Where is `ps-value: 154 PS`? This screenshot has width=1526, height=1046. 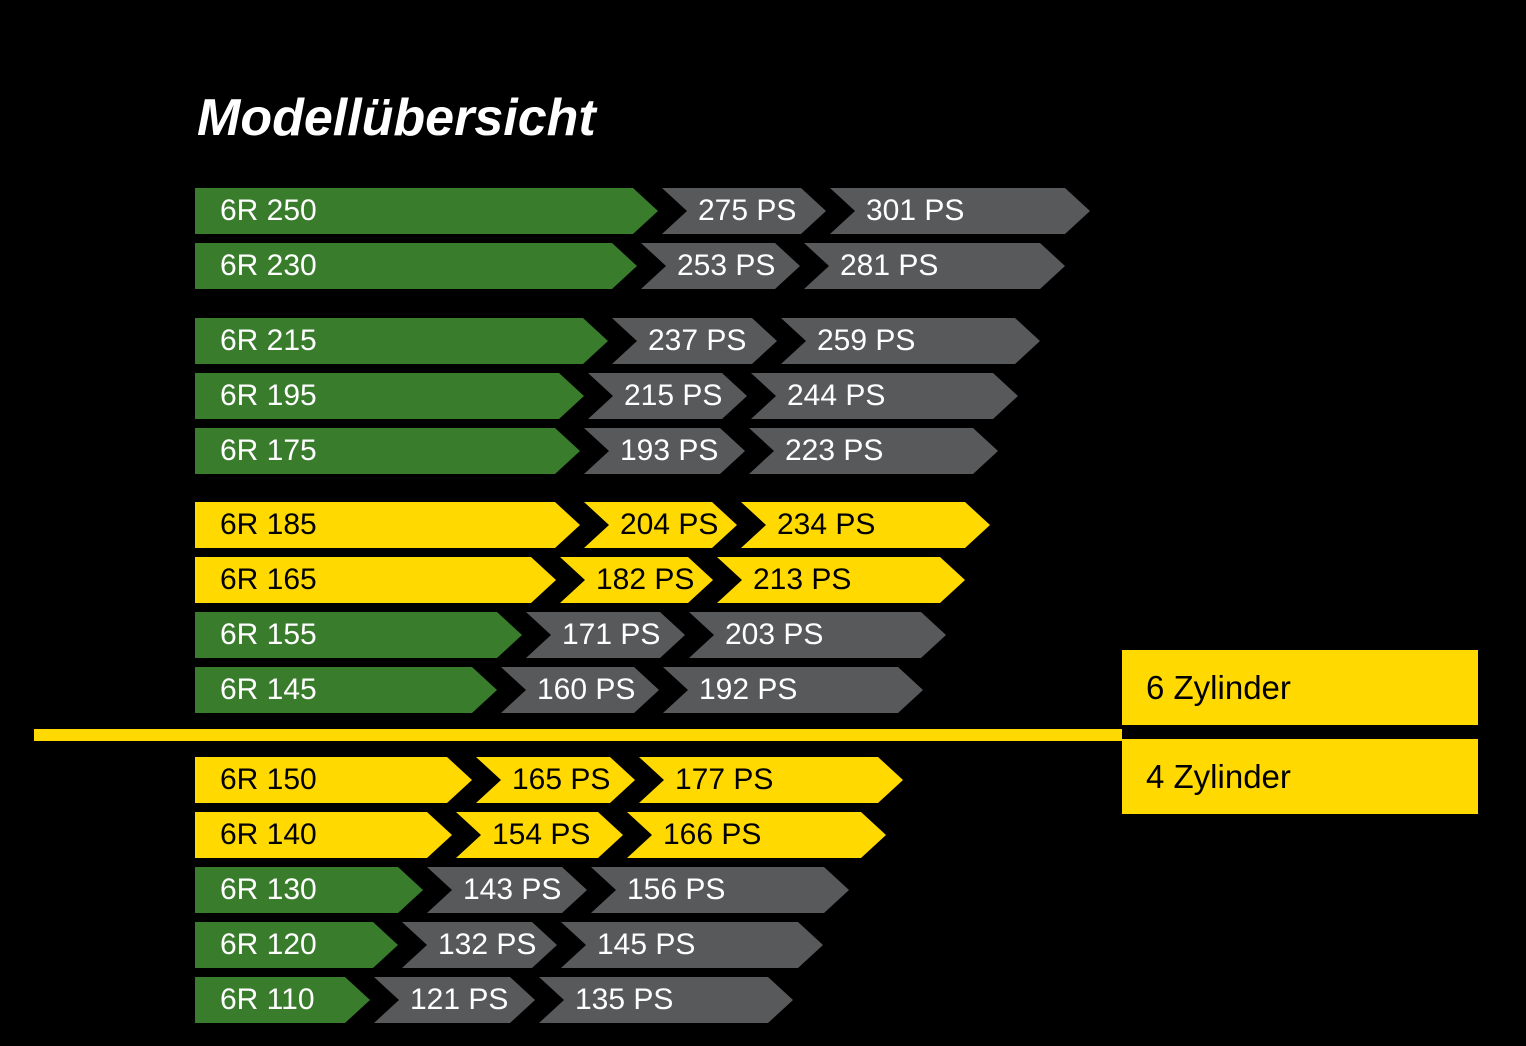 ps-value: 154 PS is located at coordinates (541, 834).